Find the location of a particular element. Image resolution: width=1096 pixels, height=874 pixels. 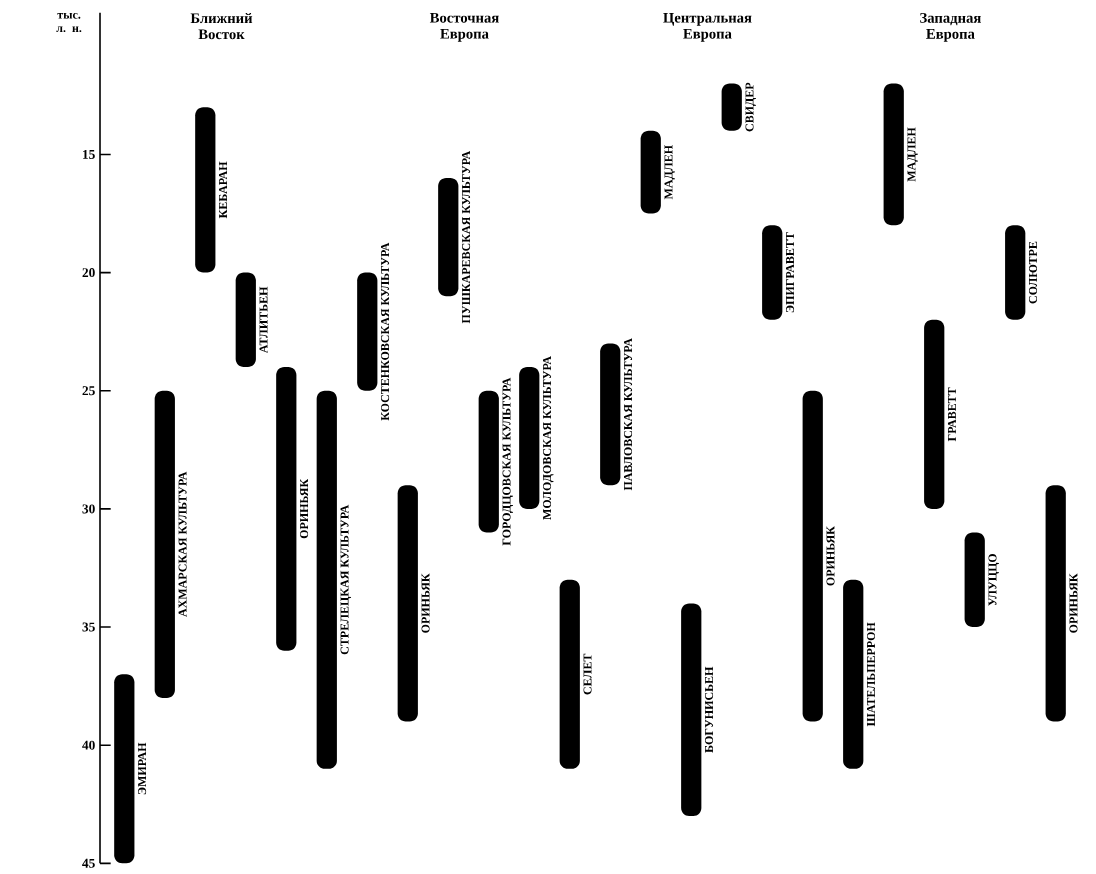

x-tick-label: АХМАРСКАЯ КУЛЬТУРА is located at coordinates (182, 544).